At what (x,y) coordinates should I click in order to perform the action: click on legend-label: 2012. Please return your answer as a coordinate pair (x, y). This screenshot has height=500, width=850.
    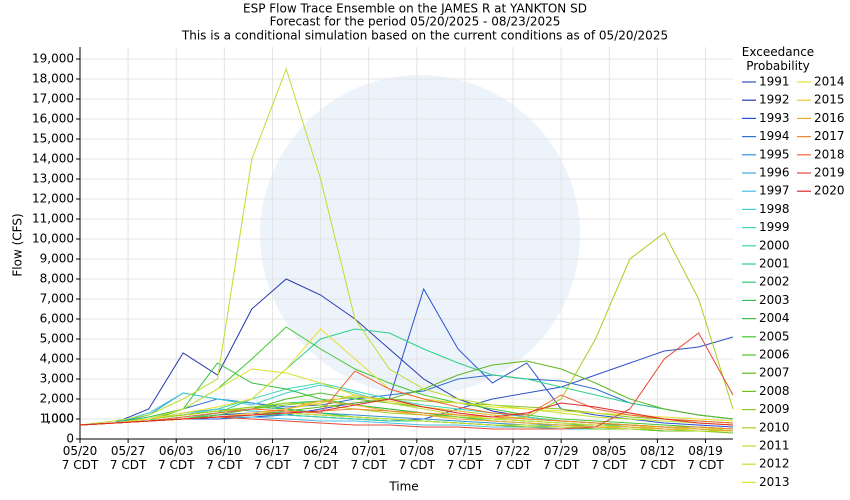
    Looking at the image, I should click on (774, 464).